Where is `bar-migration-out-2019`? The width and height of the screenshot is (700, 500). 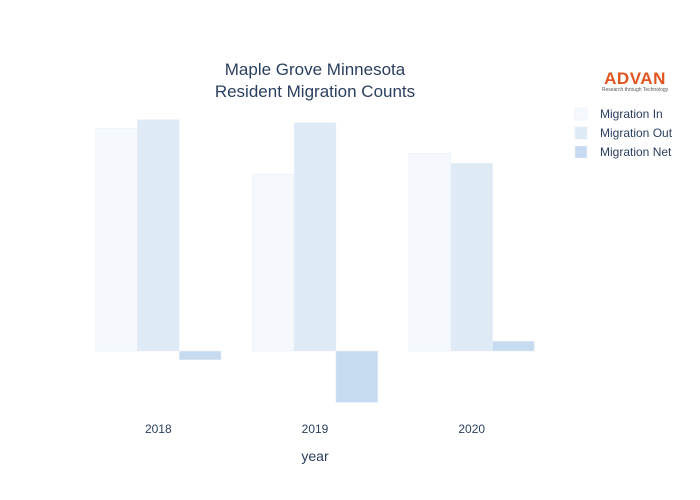
bar-migration-out-2019 is located at coordinates (315, 237).